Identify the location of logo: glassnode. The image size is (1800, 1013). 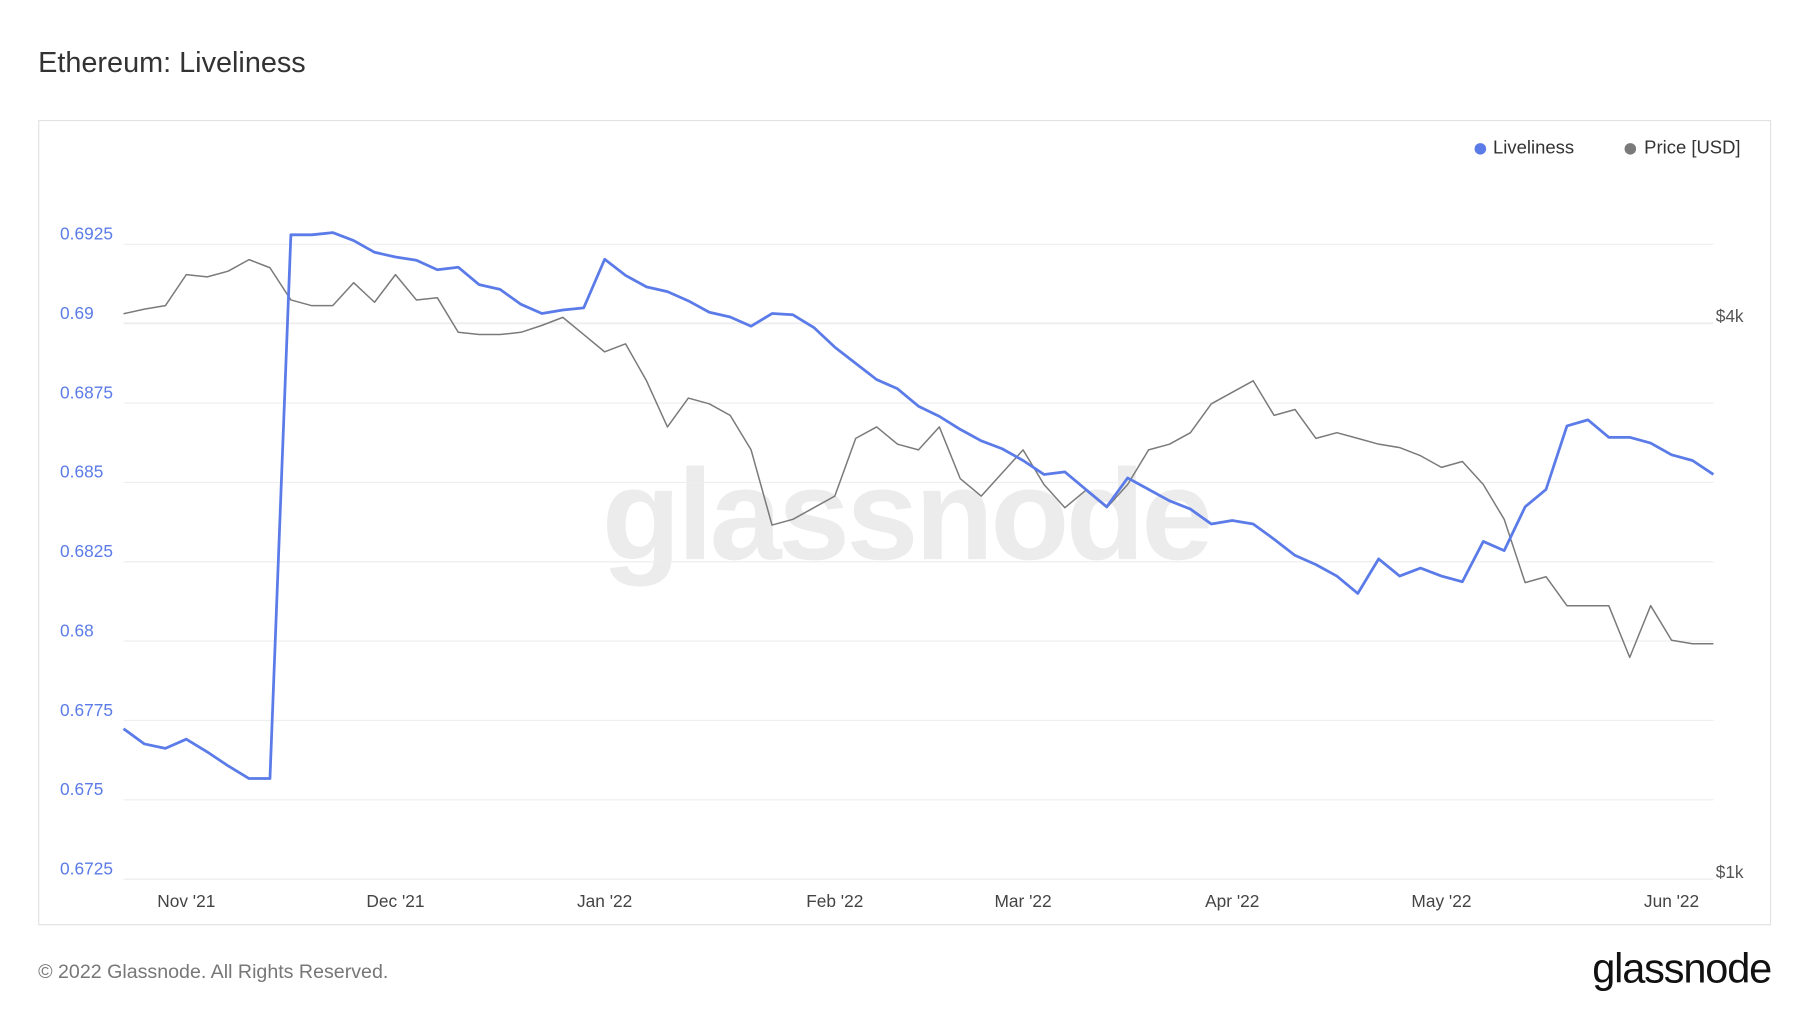
(1681, 967).